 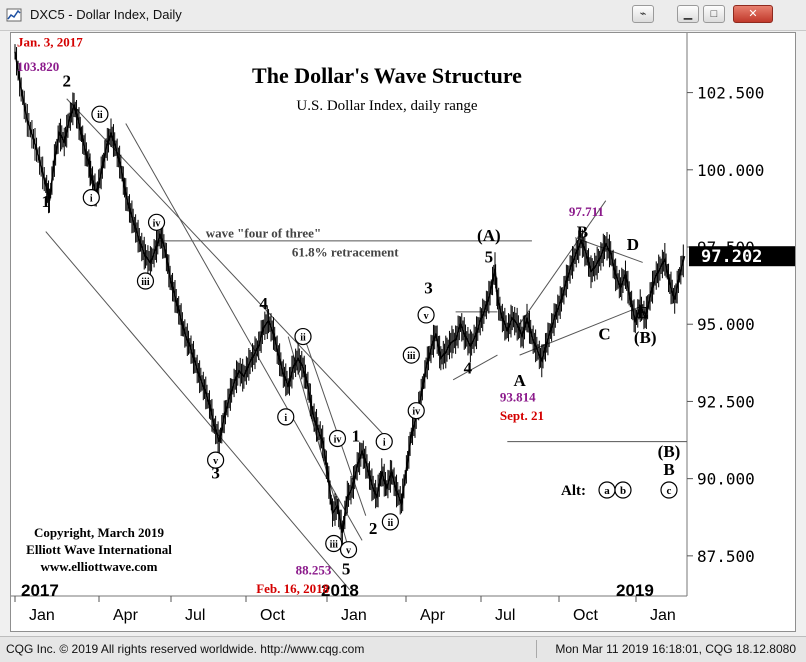 What do you see at coordinates (387, 75) in the screenshot?
I see `chart-title: The Dollar's Wave Structure` at bounding box center [387, 75].